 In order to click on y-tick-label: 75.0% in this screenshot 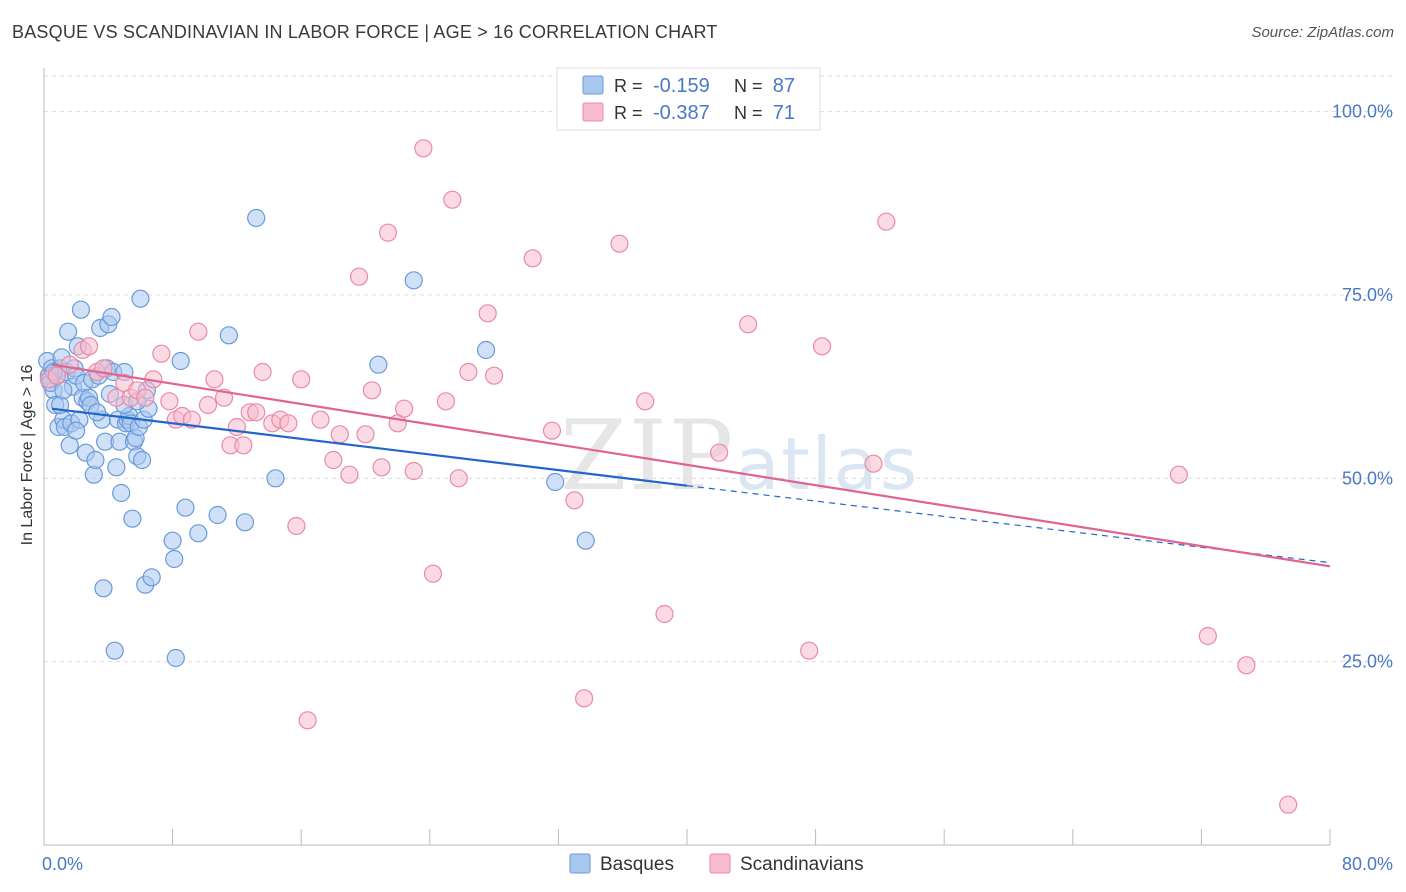, I will do `click(1367, 295)`.